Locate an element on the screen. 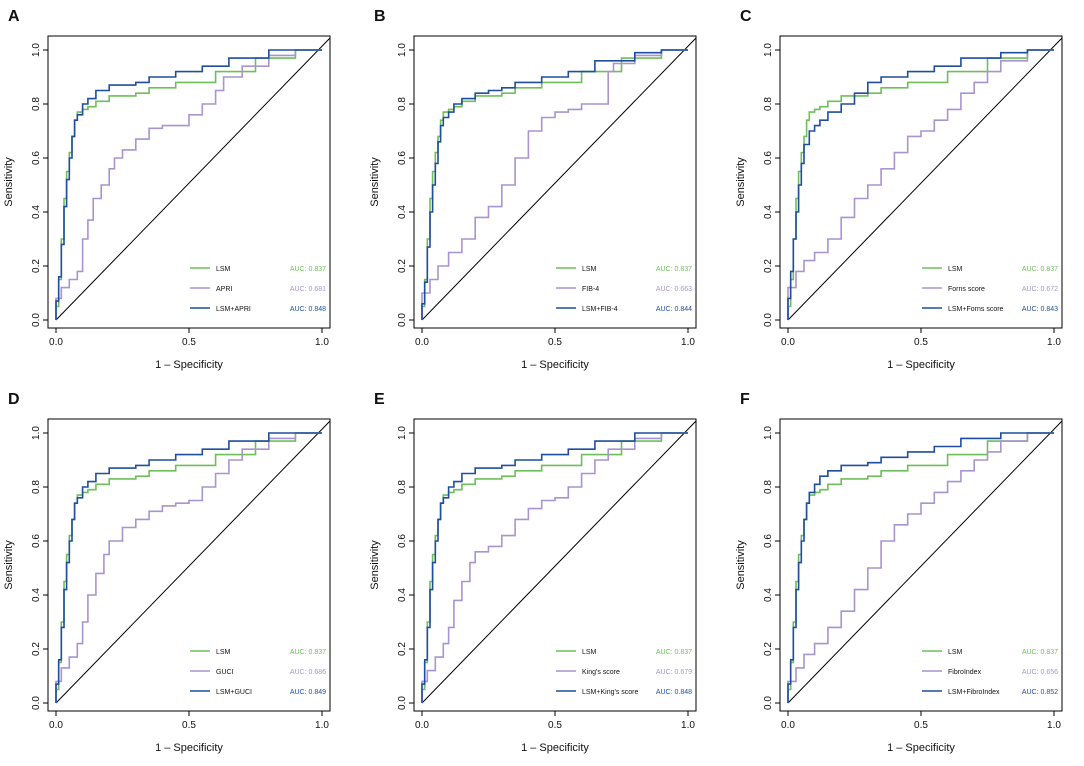  legend-label: FIB-4 is located at coordinates (590, 289).